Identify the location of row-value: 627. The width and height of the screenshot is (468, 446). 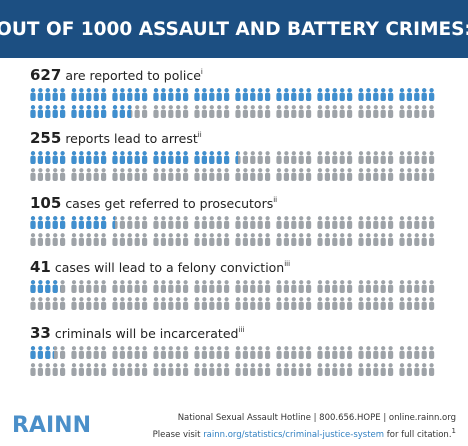
(45, 75).